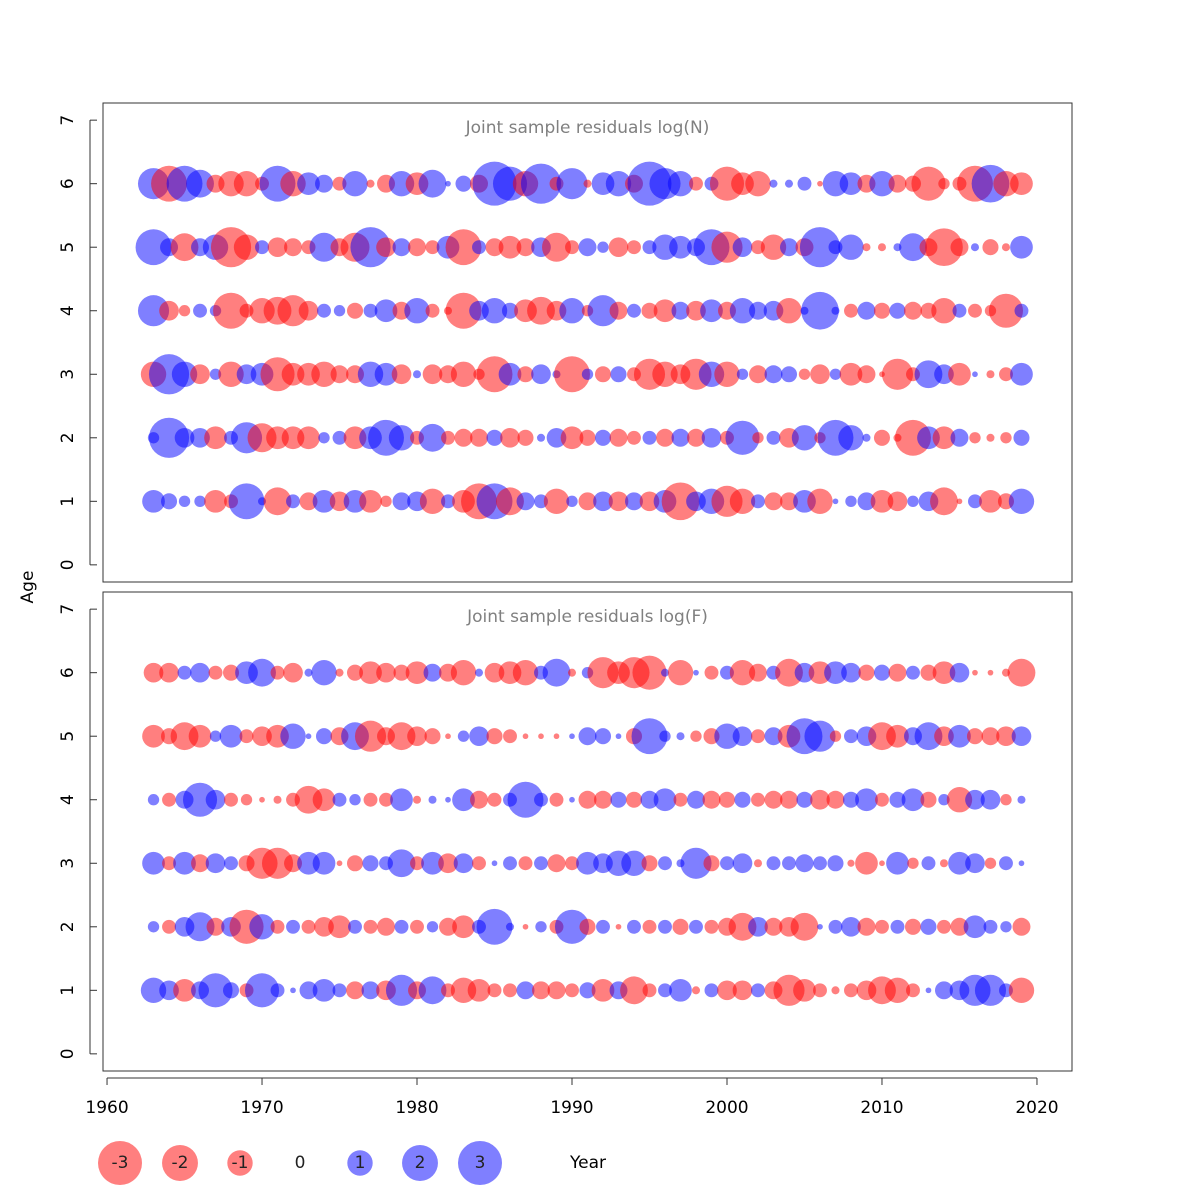  What do you see at coordinates (68, 501) in the screenshot?
I see `y-tick-label: 1` at bounding box center [68, 501].